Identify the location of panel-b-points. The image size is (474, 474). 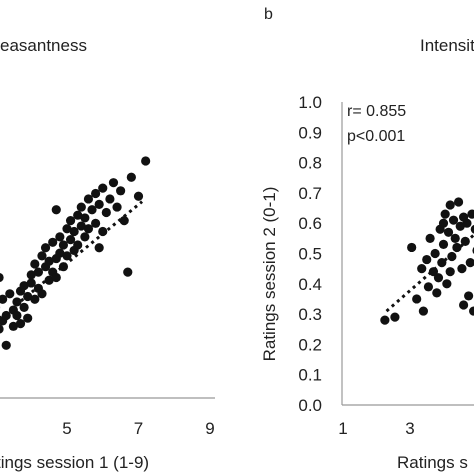
(427, 261).